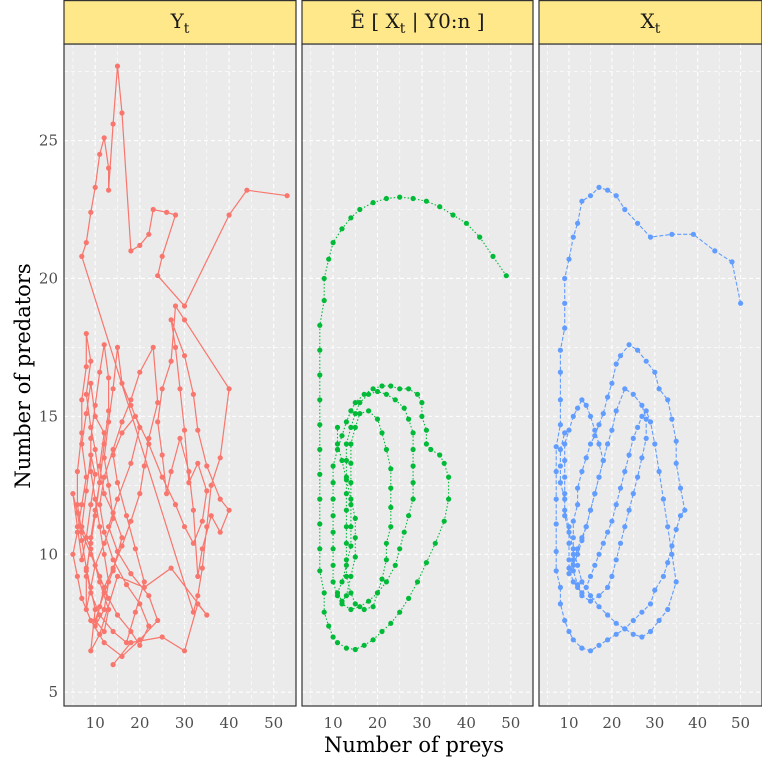  What do you see at coordinates (510, 723) in the screenshot?
I see `x-tick-label: 50` at bounding box center [510, 723].